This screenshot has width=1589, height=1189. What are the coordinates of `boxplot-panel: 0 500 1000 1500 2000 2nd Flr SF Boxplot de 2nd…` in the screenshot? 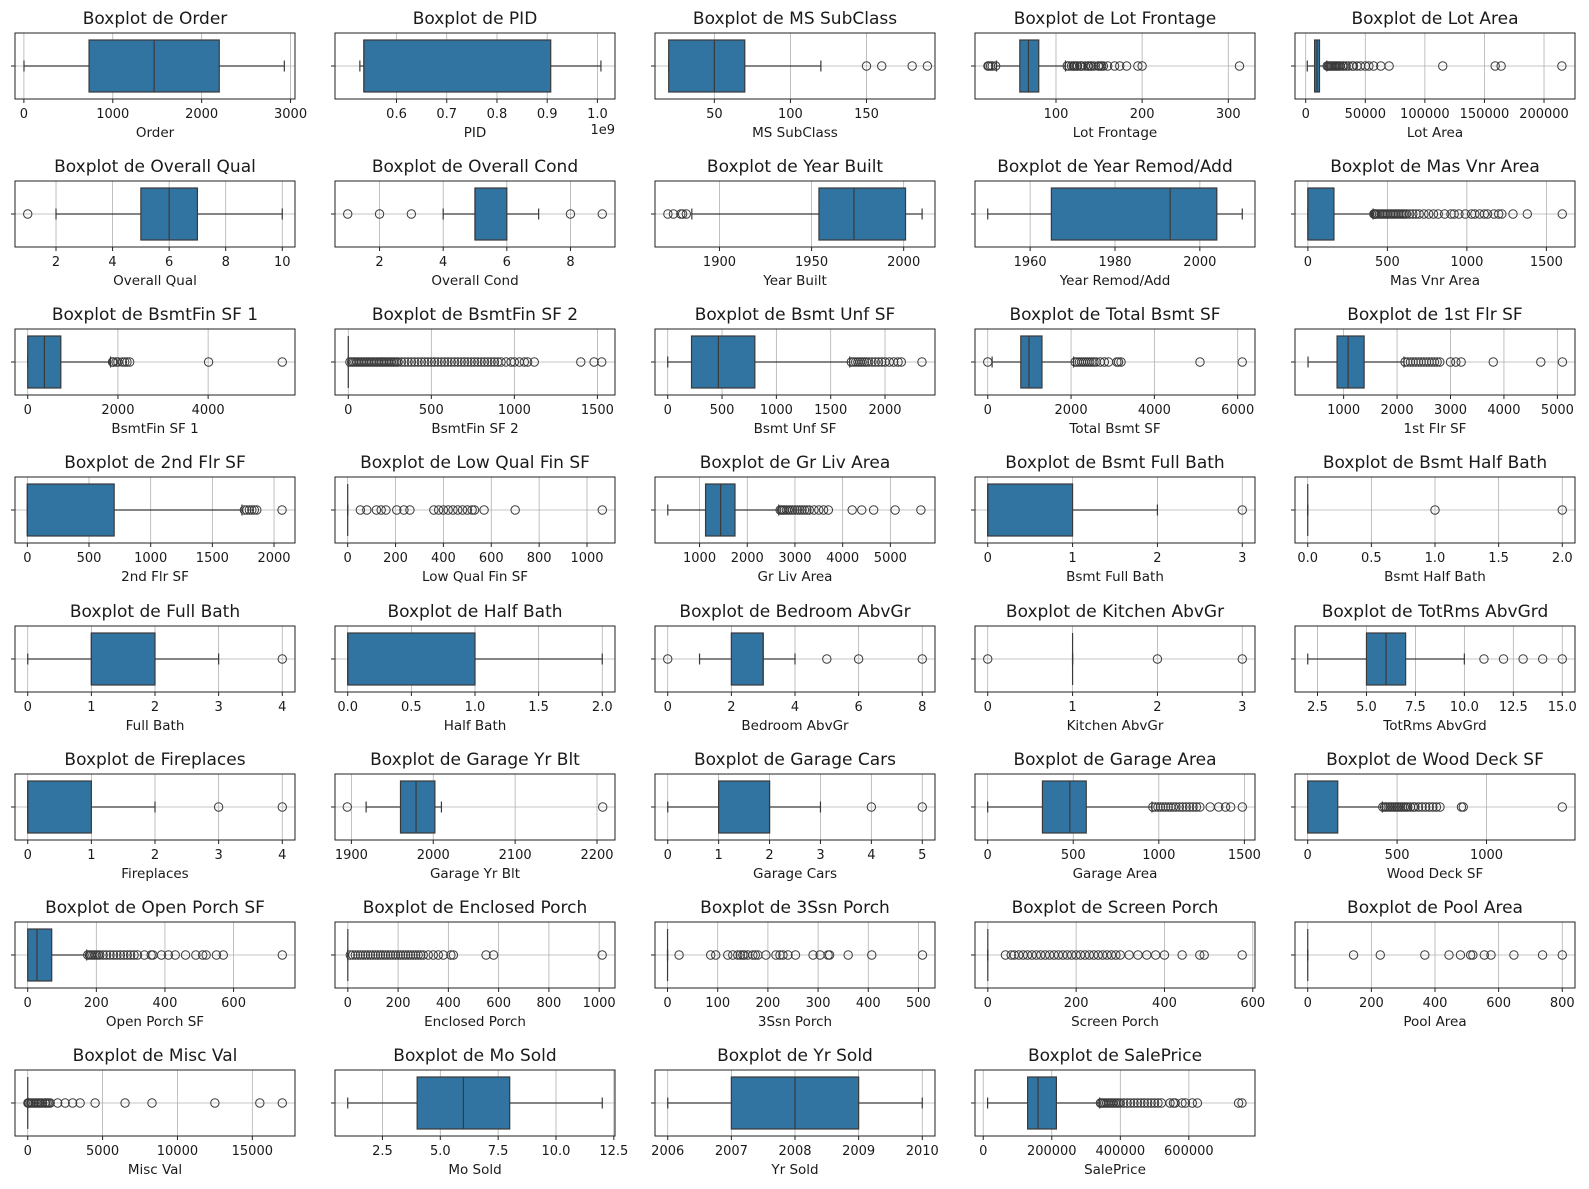 It's located at (153, 519).